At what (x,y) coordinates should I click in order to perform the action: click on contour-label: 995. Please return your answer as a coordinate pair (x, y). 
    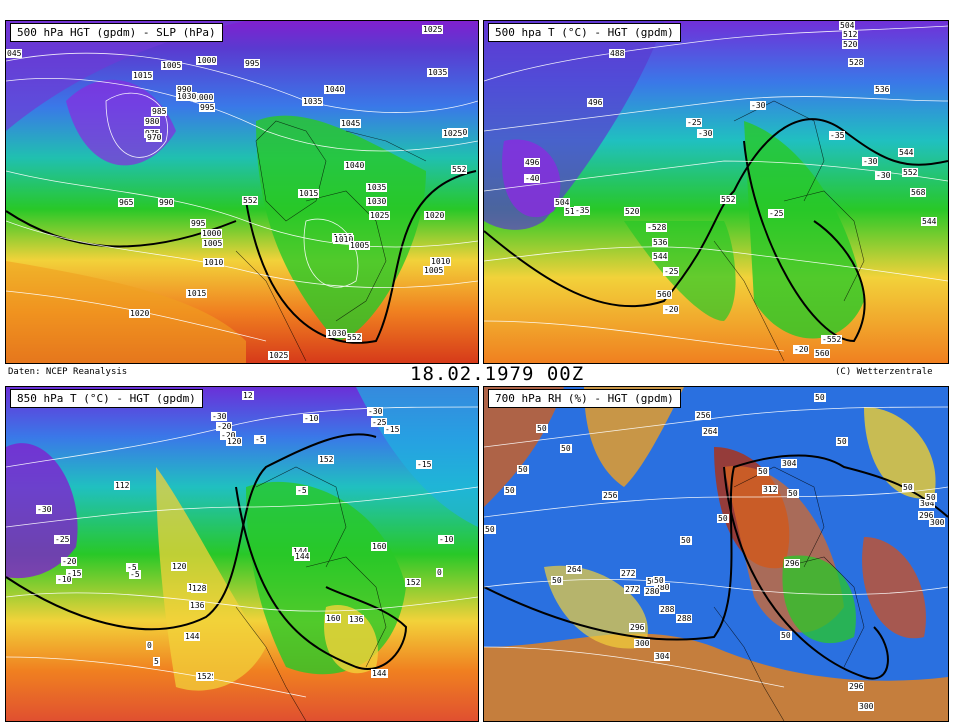
    Looking at the image, I should click on (198, 223).